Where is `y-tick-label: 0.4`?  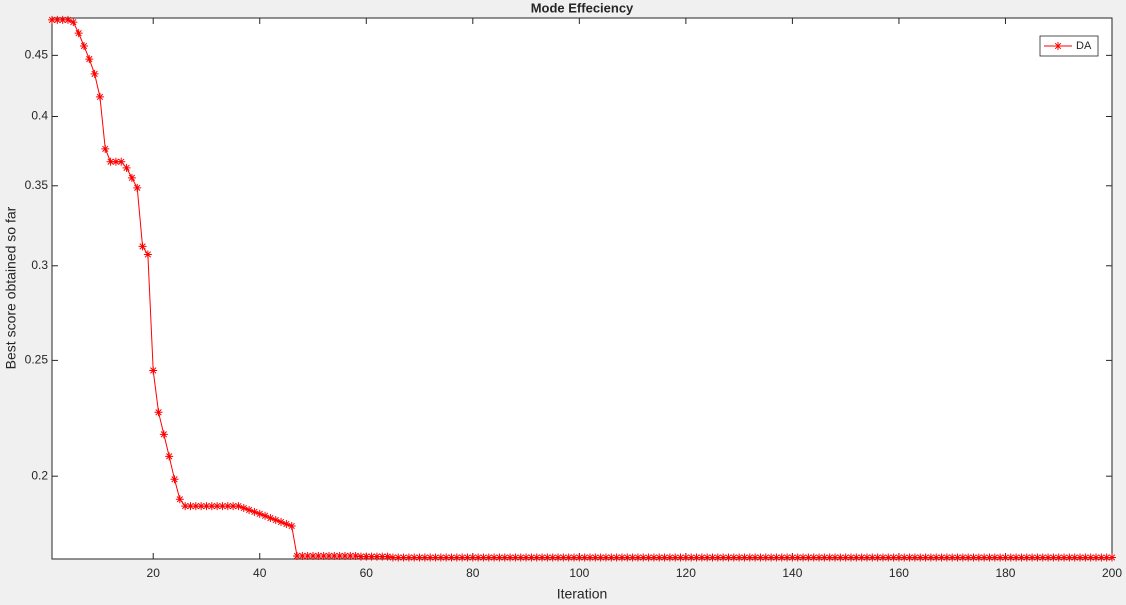
y-tick-label: 0.4 is located at coordinates (39, 116).